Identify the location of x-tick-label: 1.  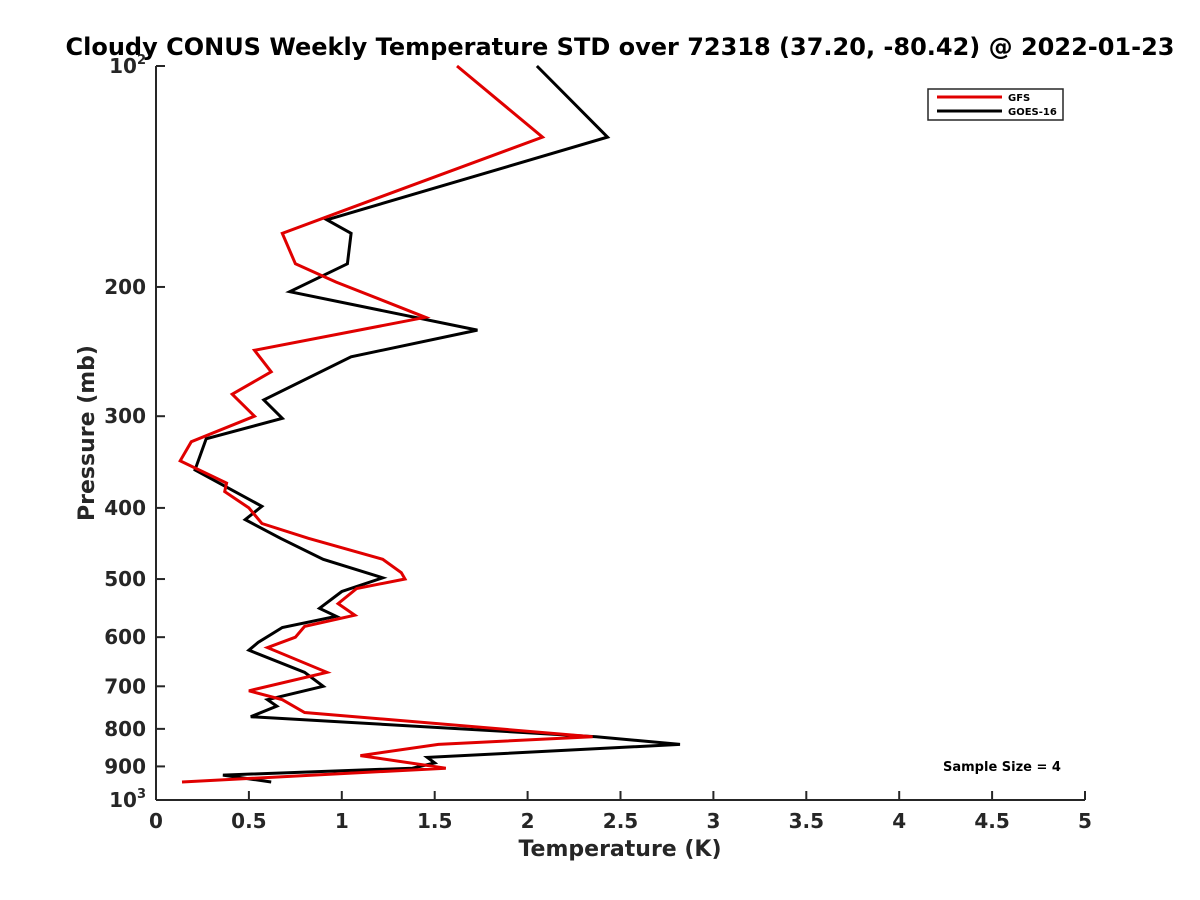
(342, 821).